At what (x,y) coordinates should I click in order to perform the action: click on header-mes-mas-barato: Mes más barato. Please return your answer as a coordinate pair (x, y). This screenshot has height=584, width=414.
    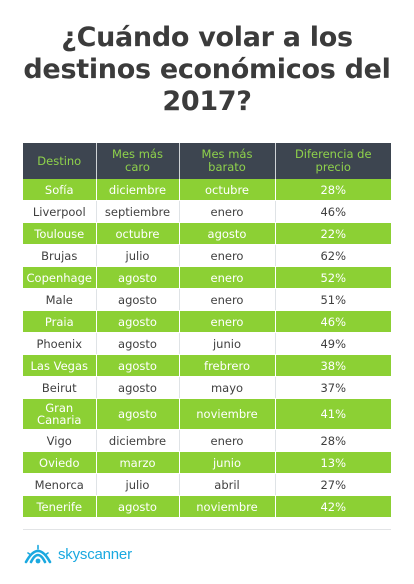
    Looking at the image, I should click on (227, 161).